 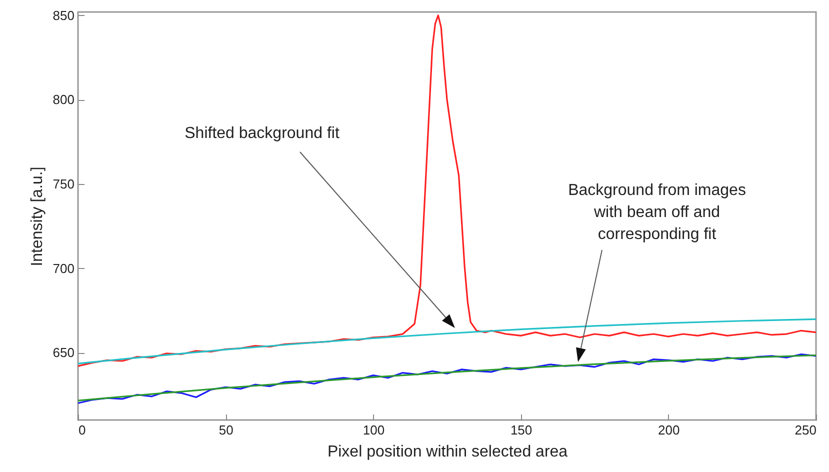 What do you see at coordinates (63, 100) in the screenshot?
I see `y-tick-label: 800` at bounding box center [63, 100].